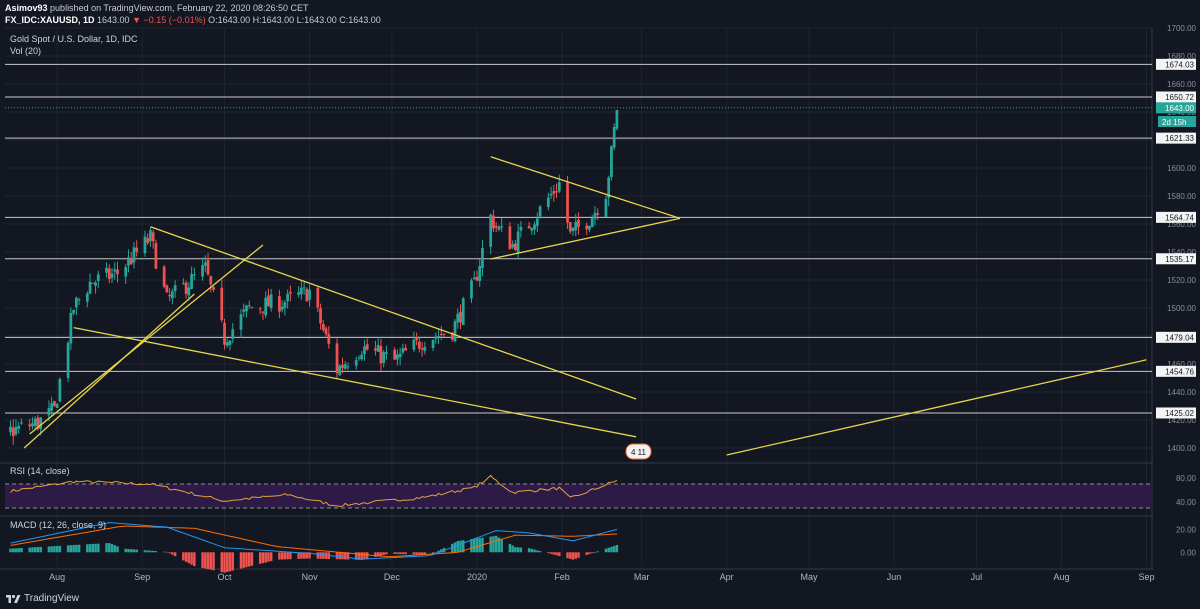  I want to click on event-badge-text: 4 11, so click(639, 452).